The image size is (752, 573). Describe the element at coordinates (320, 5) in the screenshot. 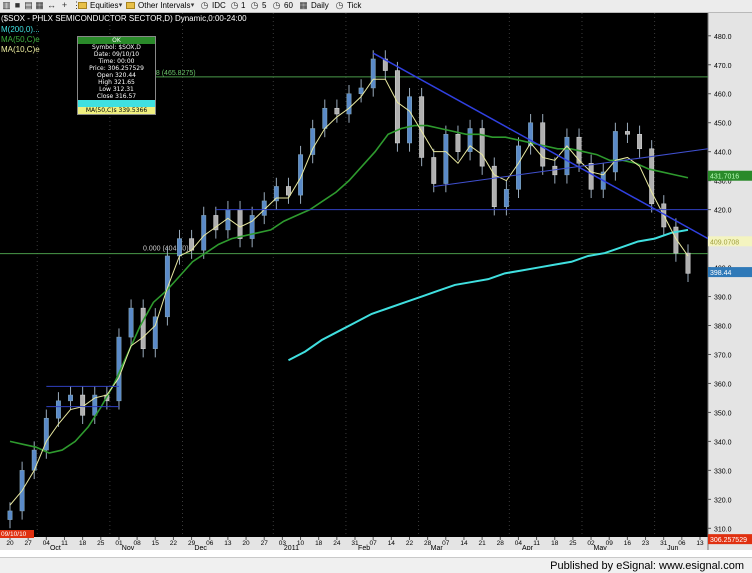

I see `daily-button: Daily` at that location.